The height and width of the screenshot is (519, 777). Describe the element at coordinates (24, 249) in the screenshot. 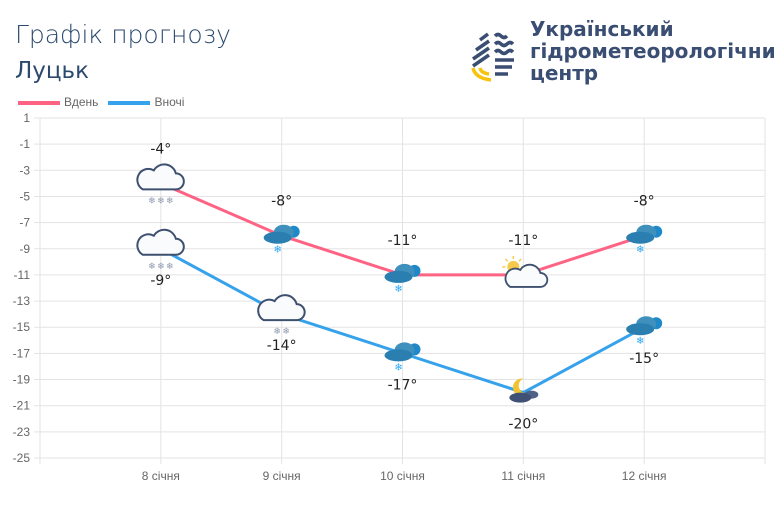

I see `y-tick-label: -9` at that location.